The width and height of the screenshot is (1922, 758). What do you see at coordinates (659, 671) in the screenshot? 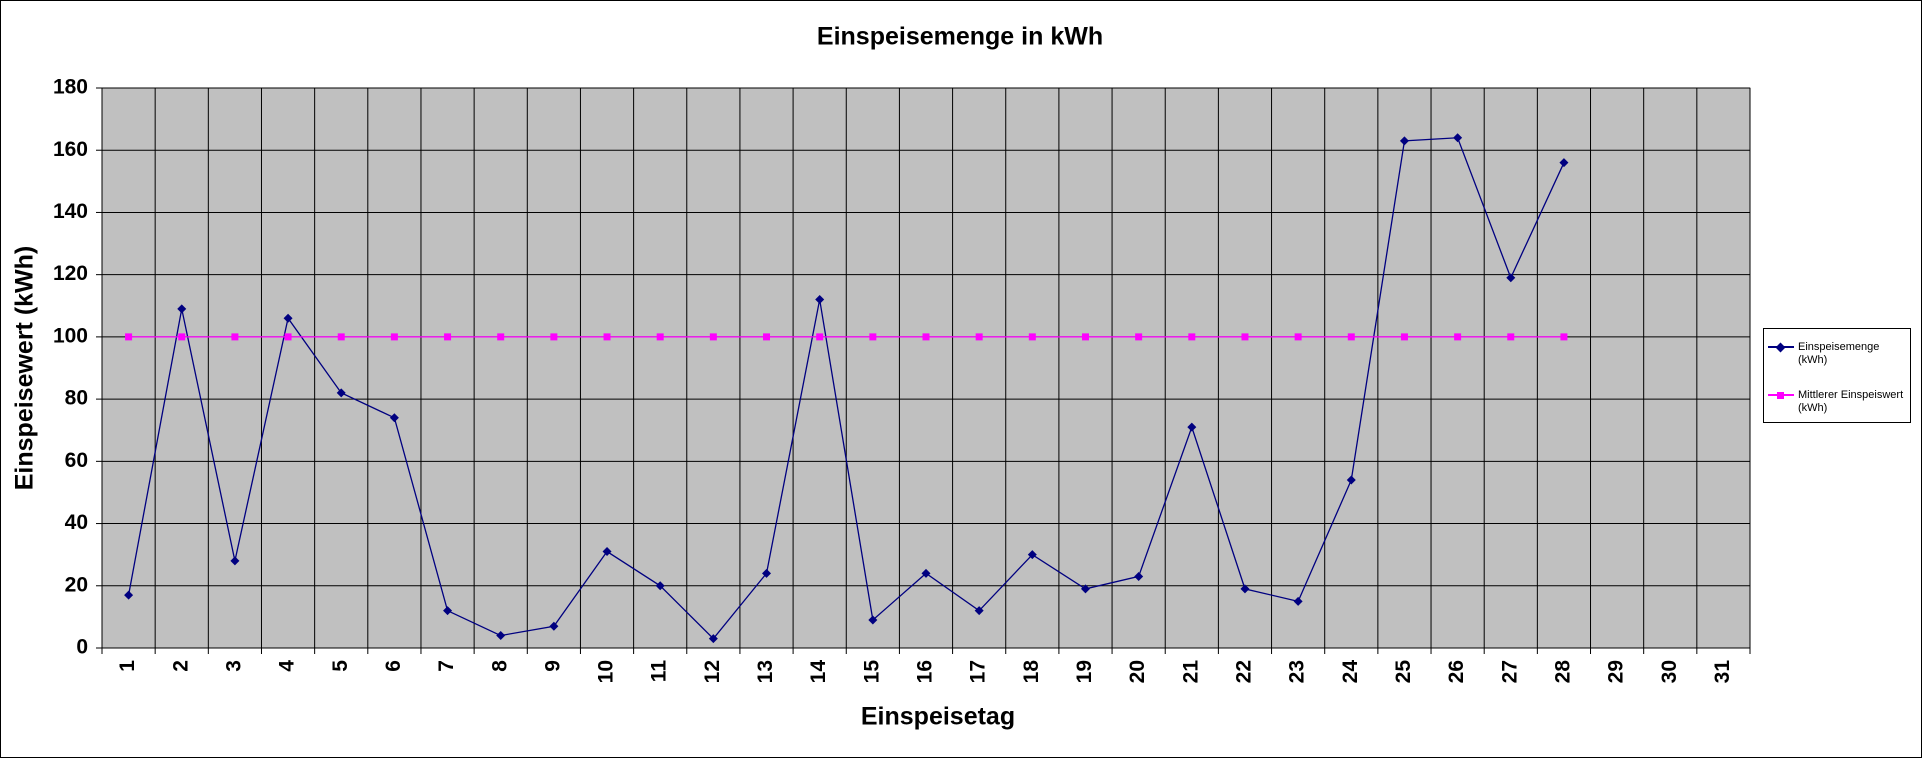
I see `x-tick-label: 11` at bounding box center [659, 671].